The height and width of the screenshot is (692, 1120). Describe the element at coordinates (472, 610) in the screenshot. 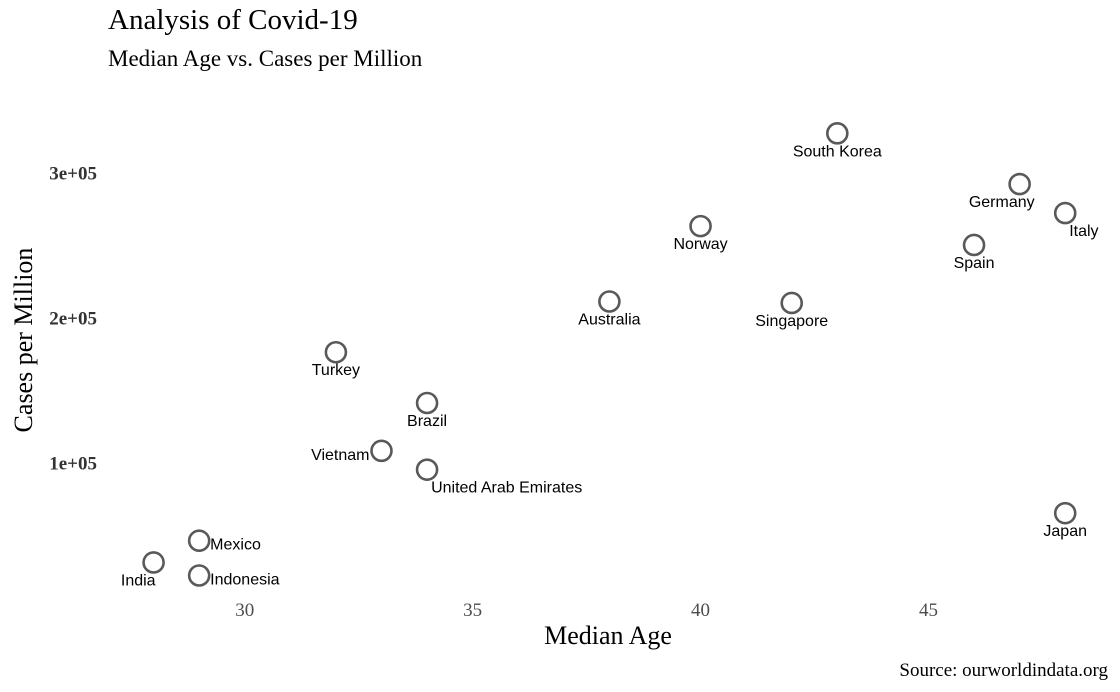

I see `x-tick-label: 35` at that location.